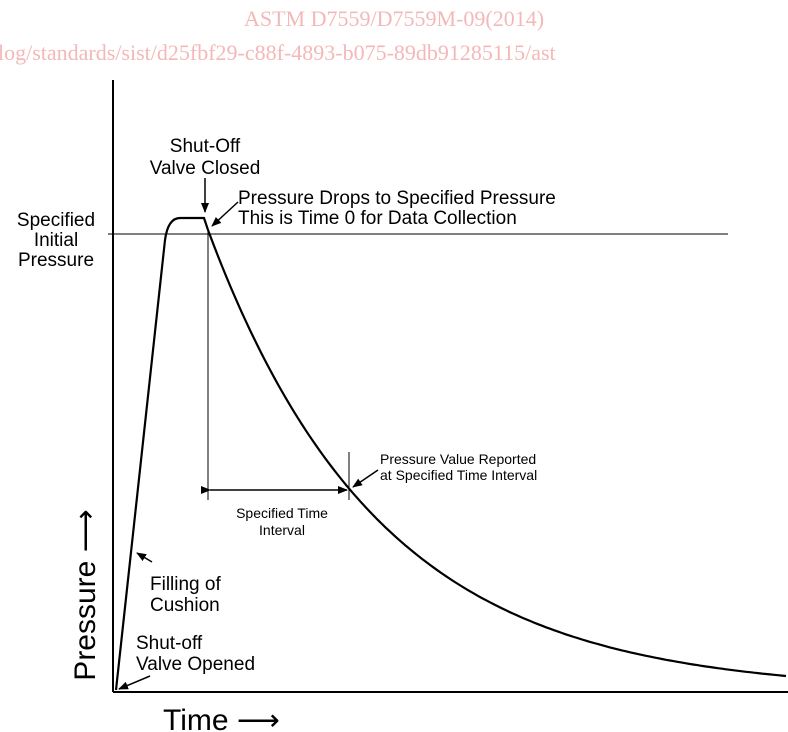  What do you see at coordinates (185, 605) in the screenshot?
I see `label: Cushion` at bounding box center [185, 605].